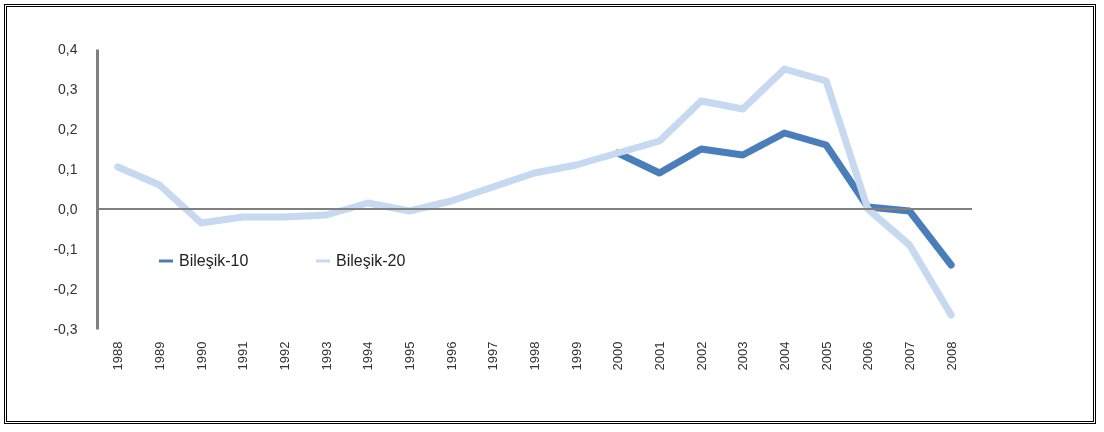  What do you see at coordinates (784, 356) in the screenshot?
I see `x-tick-label: 2004` at bounding box center [784, 356].